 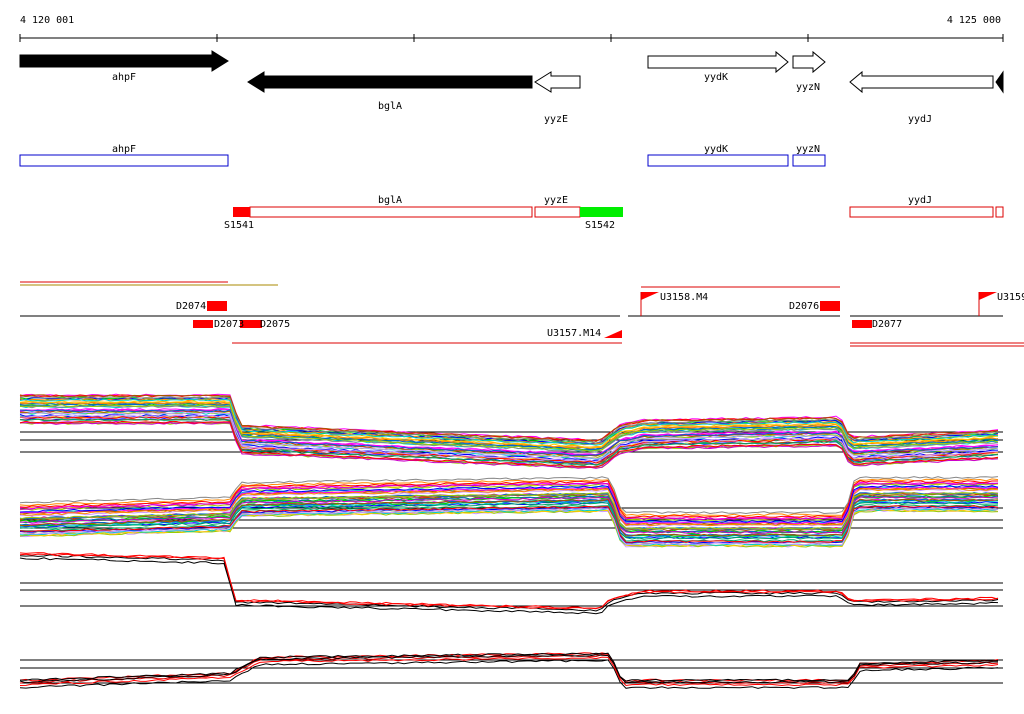 What do you see at coordinates (974, 20) in the screenshot?
I see `ruler-end: 4 125 000` at bounding box center [974, 20].